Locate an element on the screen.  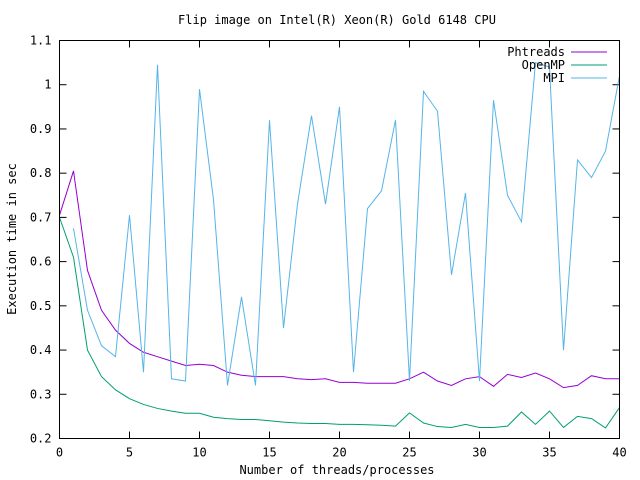
x-tick-label: 5 is located at coordinates (129, 453).